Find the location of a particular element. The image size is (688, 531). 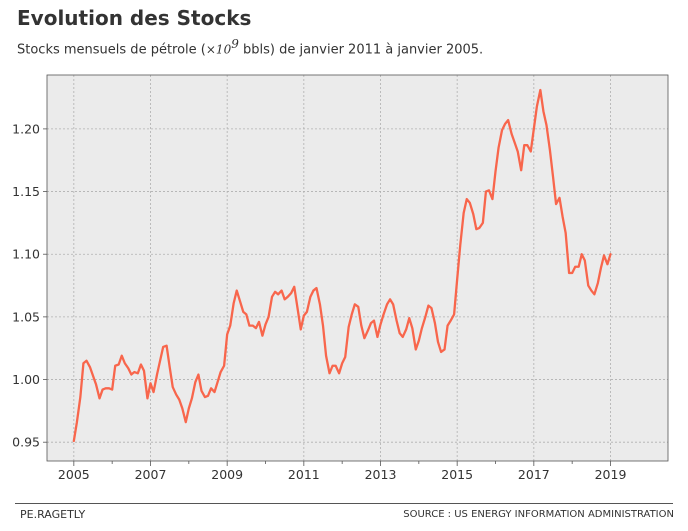

subtitle-prefix: Stocks mensuels de pétrole ( is located at coordinates (111, 50).